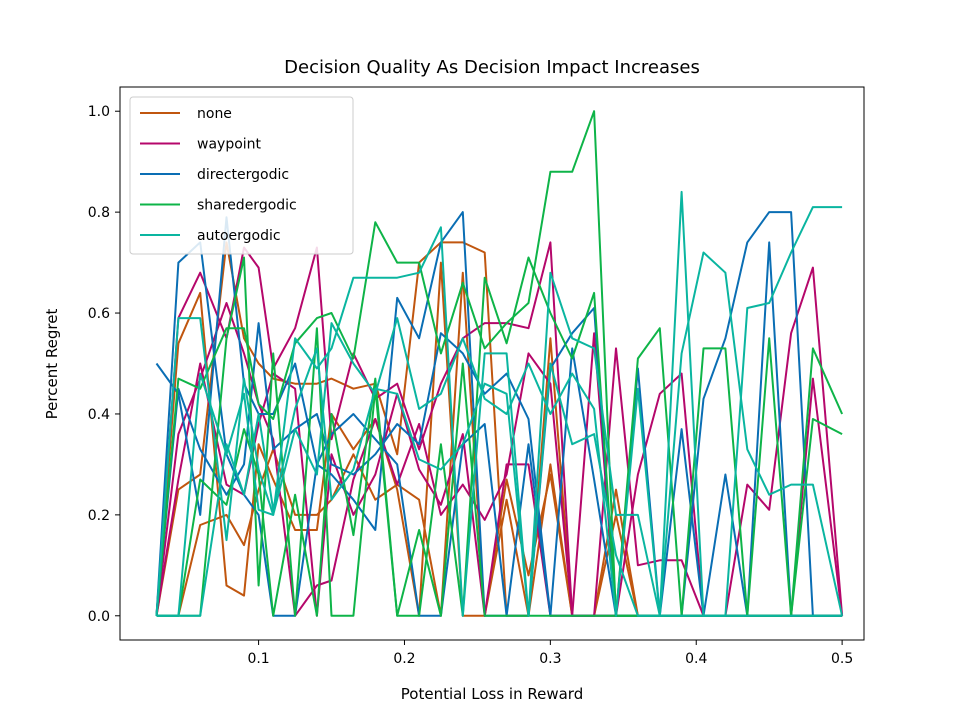 The width and height of the screenshot is (960, 720). I want to click on y-tick-label: 1.0, so click(99, 112).